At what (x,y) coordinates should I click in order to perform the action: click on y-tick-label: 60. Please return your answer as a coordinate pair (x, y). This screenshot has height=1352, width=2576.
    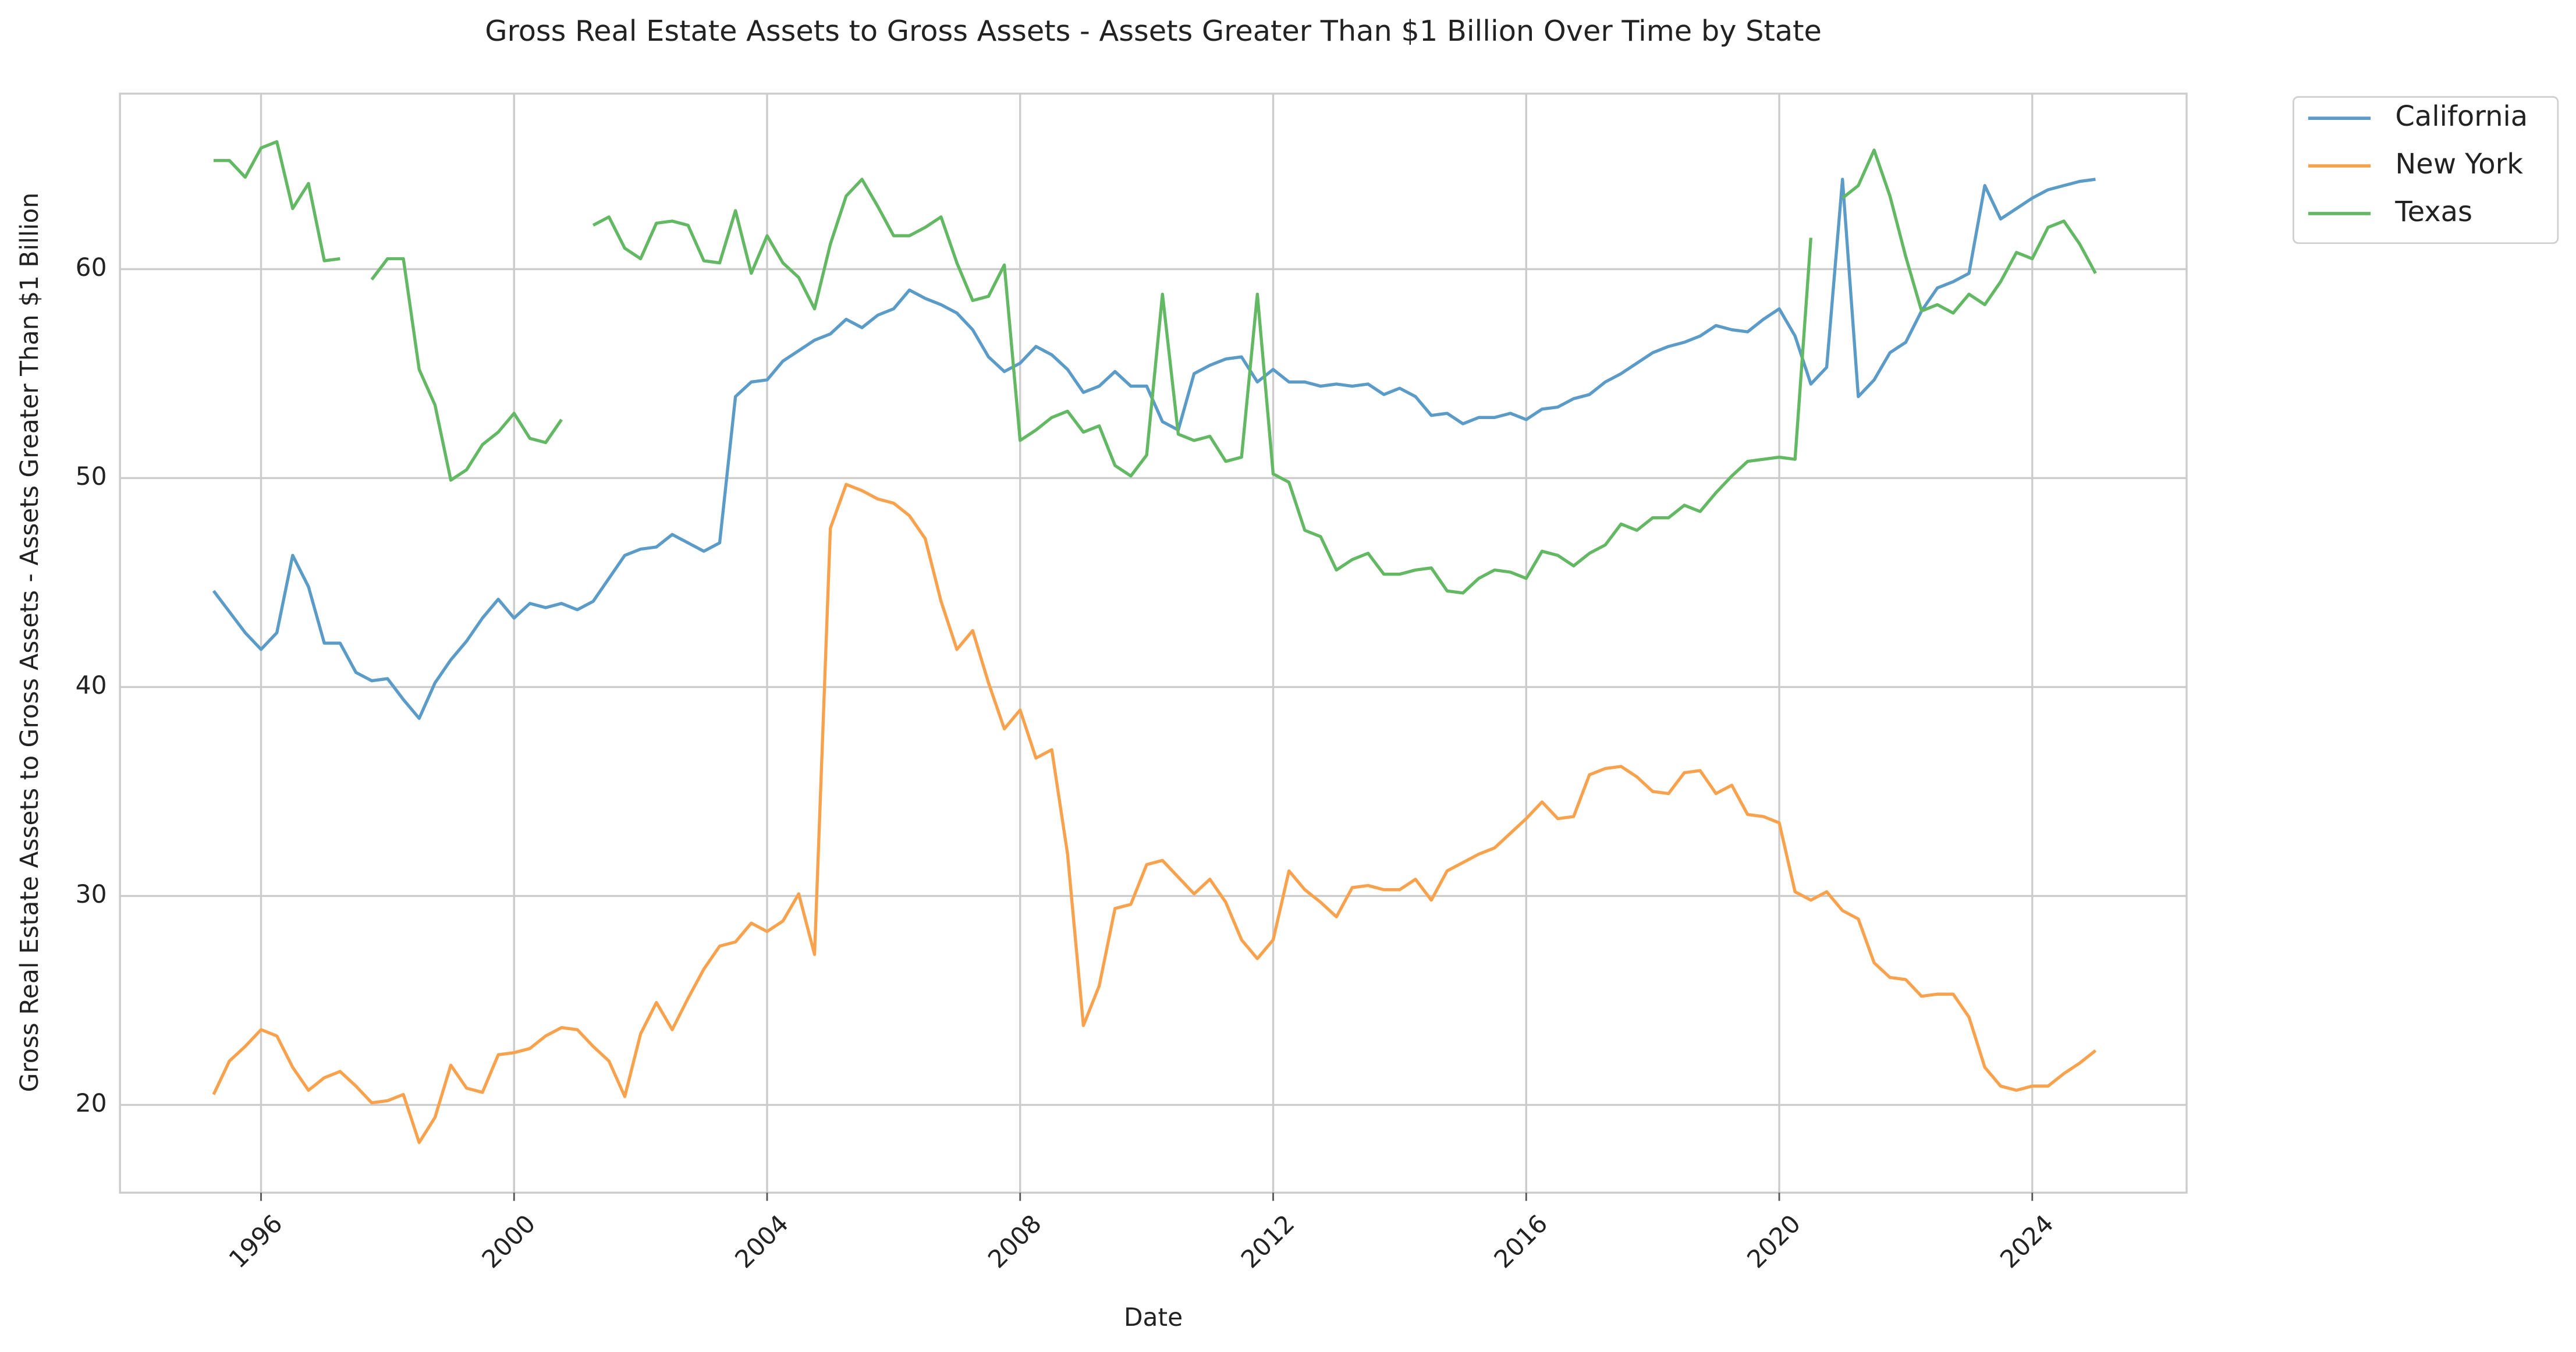
    Looking at the image, I should click on (92, 267).